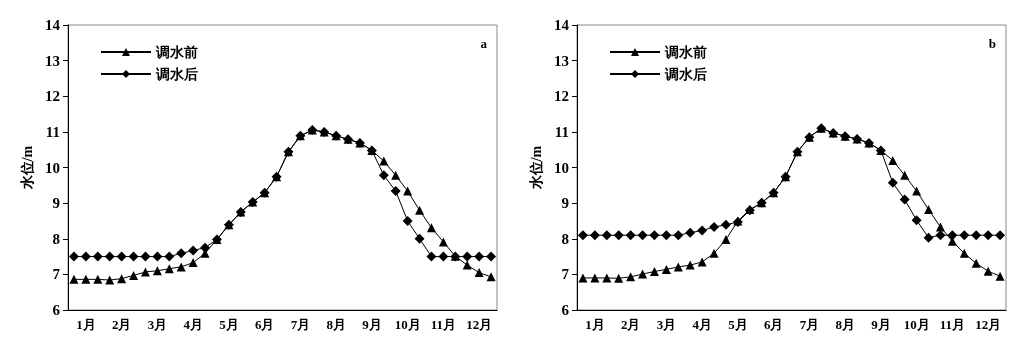 The height and width of the screenshot is (347, 1018). What do you see at coordinates (484, 43) in the screenshot?
I see `annotation: a` at bounding box center [484, 43].